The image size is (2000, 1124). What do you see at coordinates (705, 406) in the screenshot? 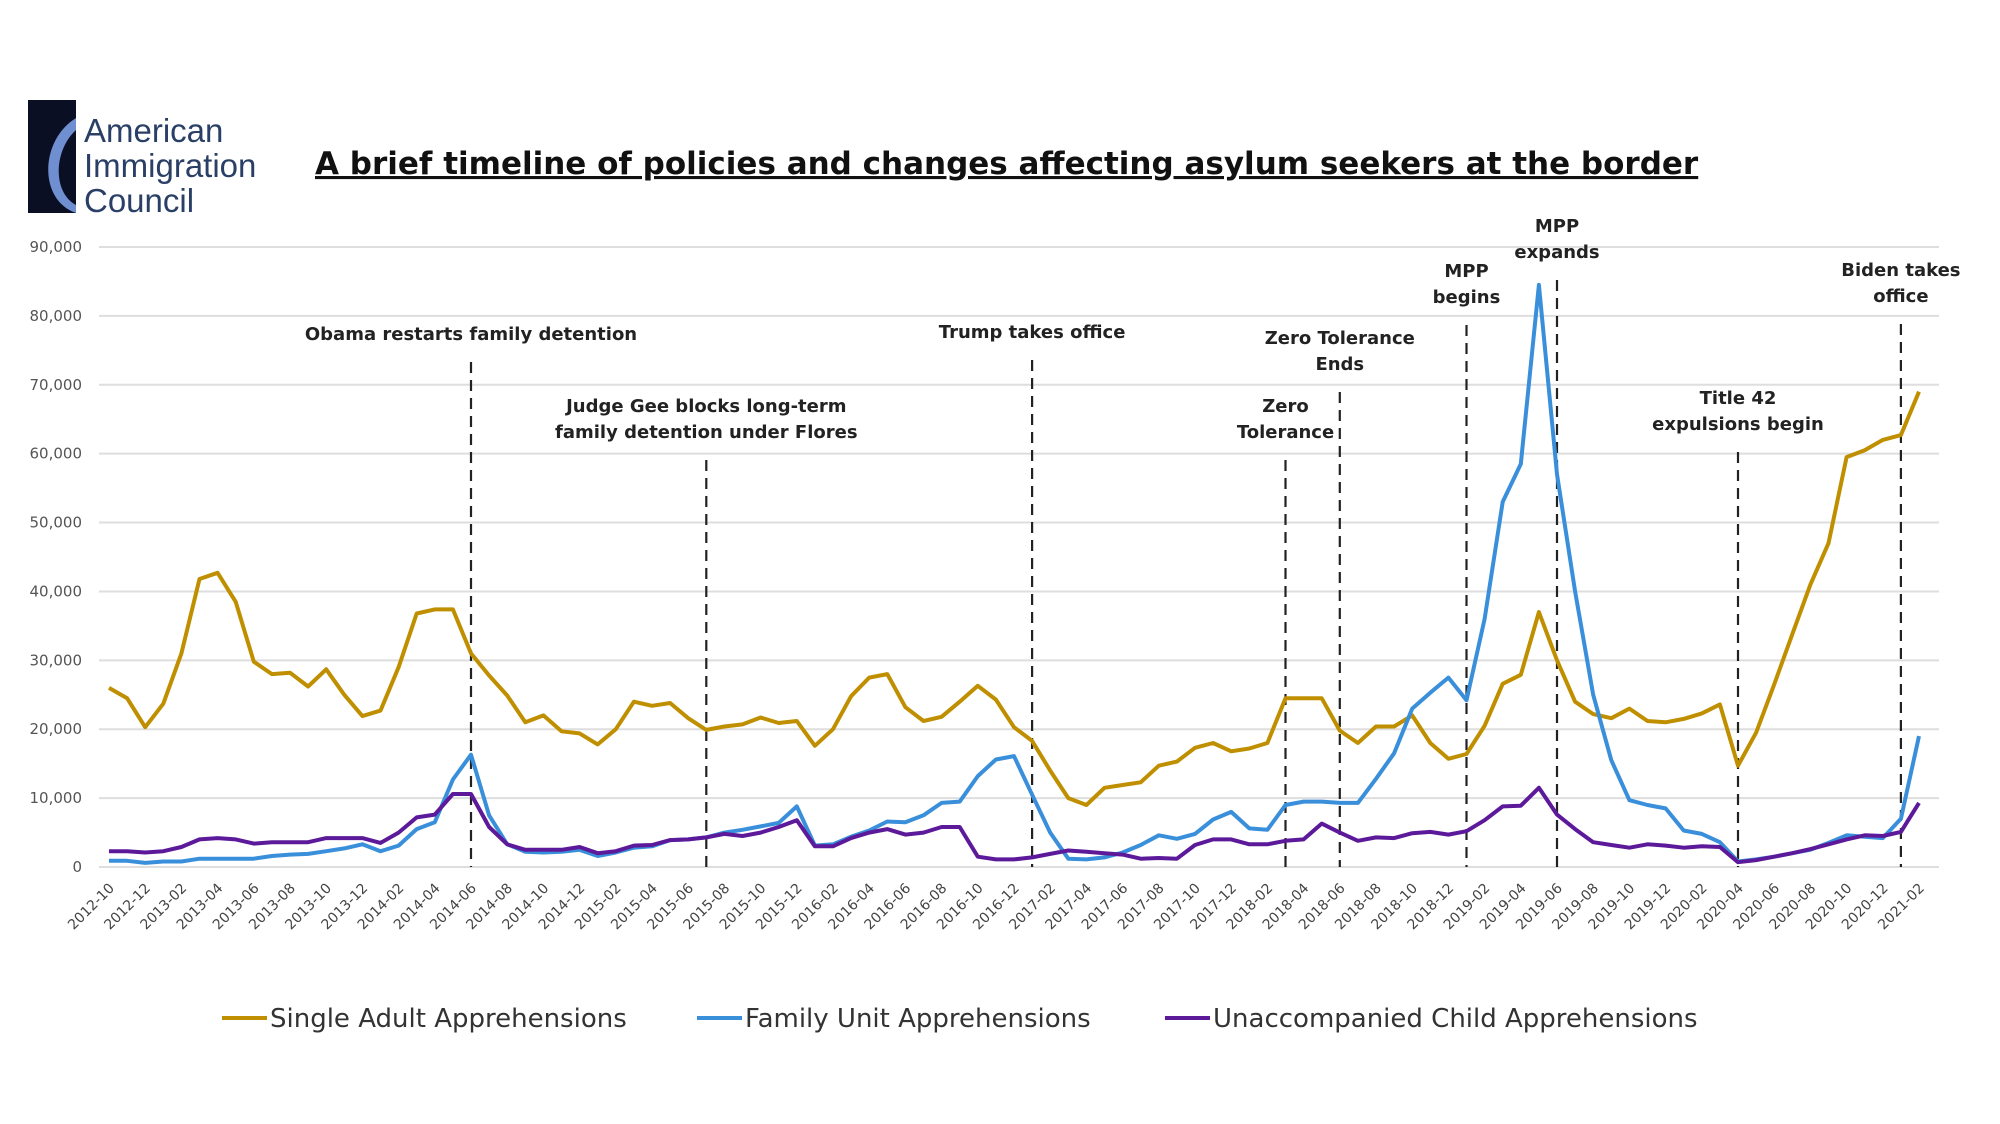
I see `annotation-label: Judge Gee blocks long-term` at bounding box center [705, 406].